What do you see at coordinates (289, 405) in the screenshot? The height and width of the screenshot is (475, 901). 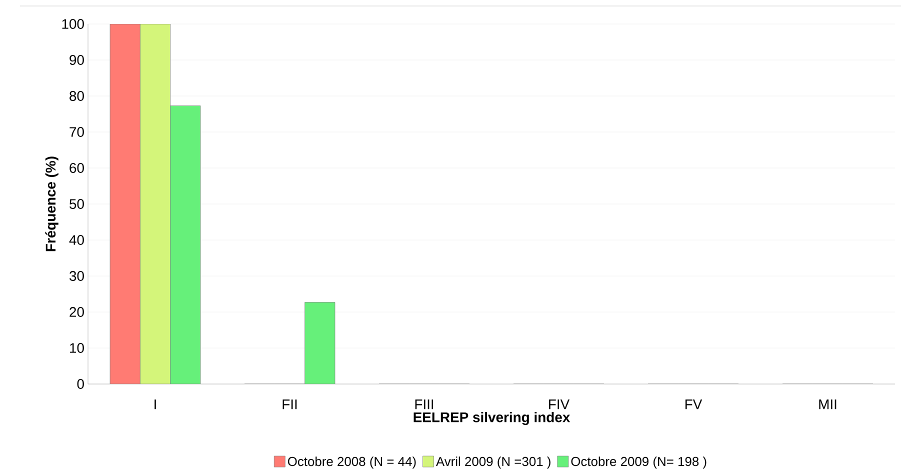 I see `x-tick-label: FII` at bounding box center [289, 405].